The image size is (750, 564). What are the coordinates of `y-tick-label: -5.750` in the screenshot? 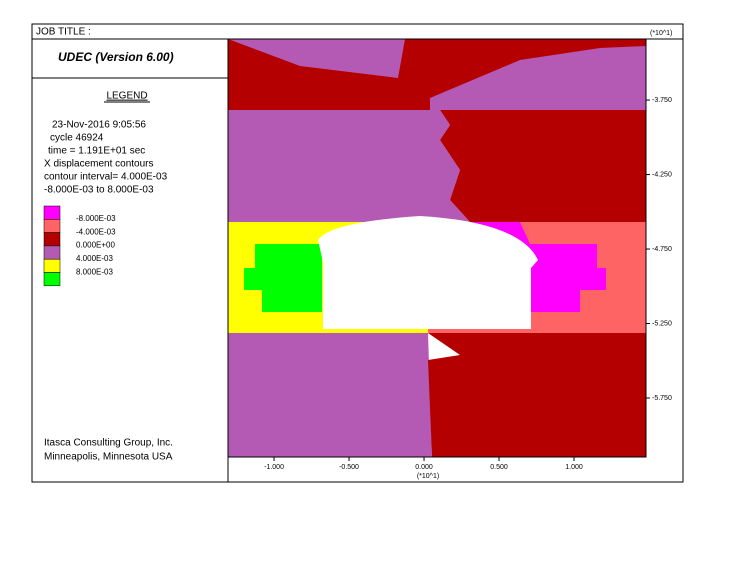 It's located at (662, 398).